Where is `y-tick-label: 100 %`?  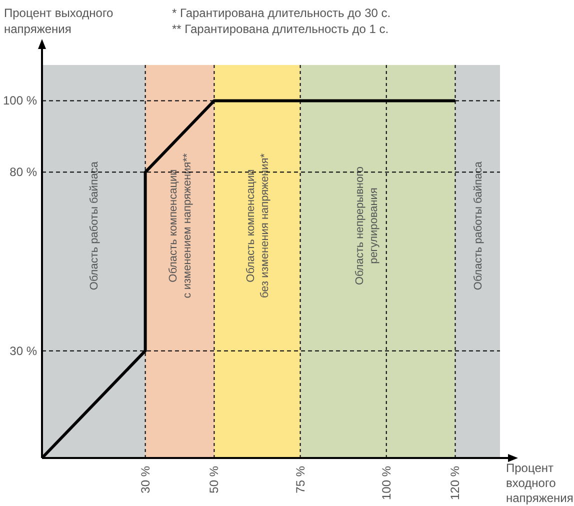
y-tick-label: 100 % is located at coordinates (20, 101).